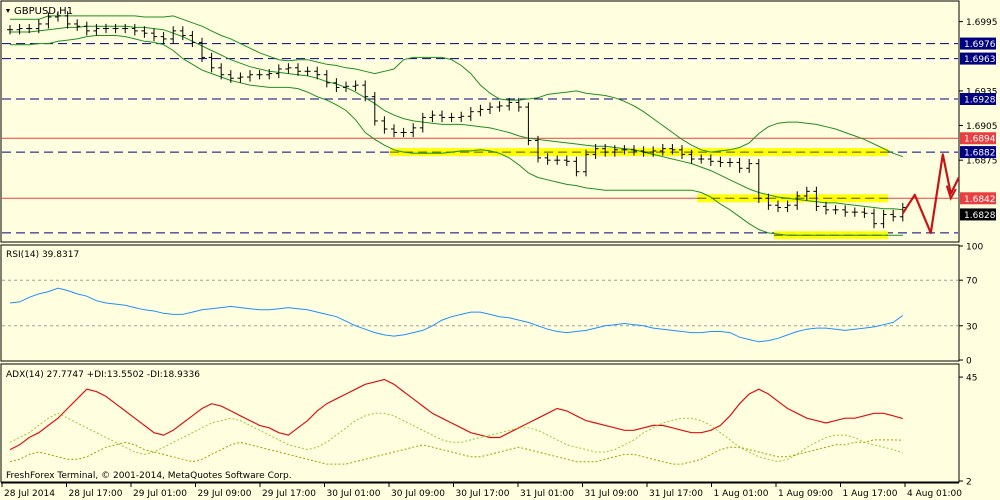 The height and width of the screenshot is (500, 1000). What do you see at coordinates (456, 437) in the screenshot?
I see `plusminus-DI-line` at bounding box center [456, 437].